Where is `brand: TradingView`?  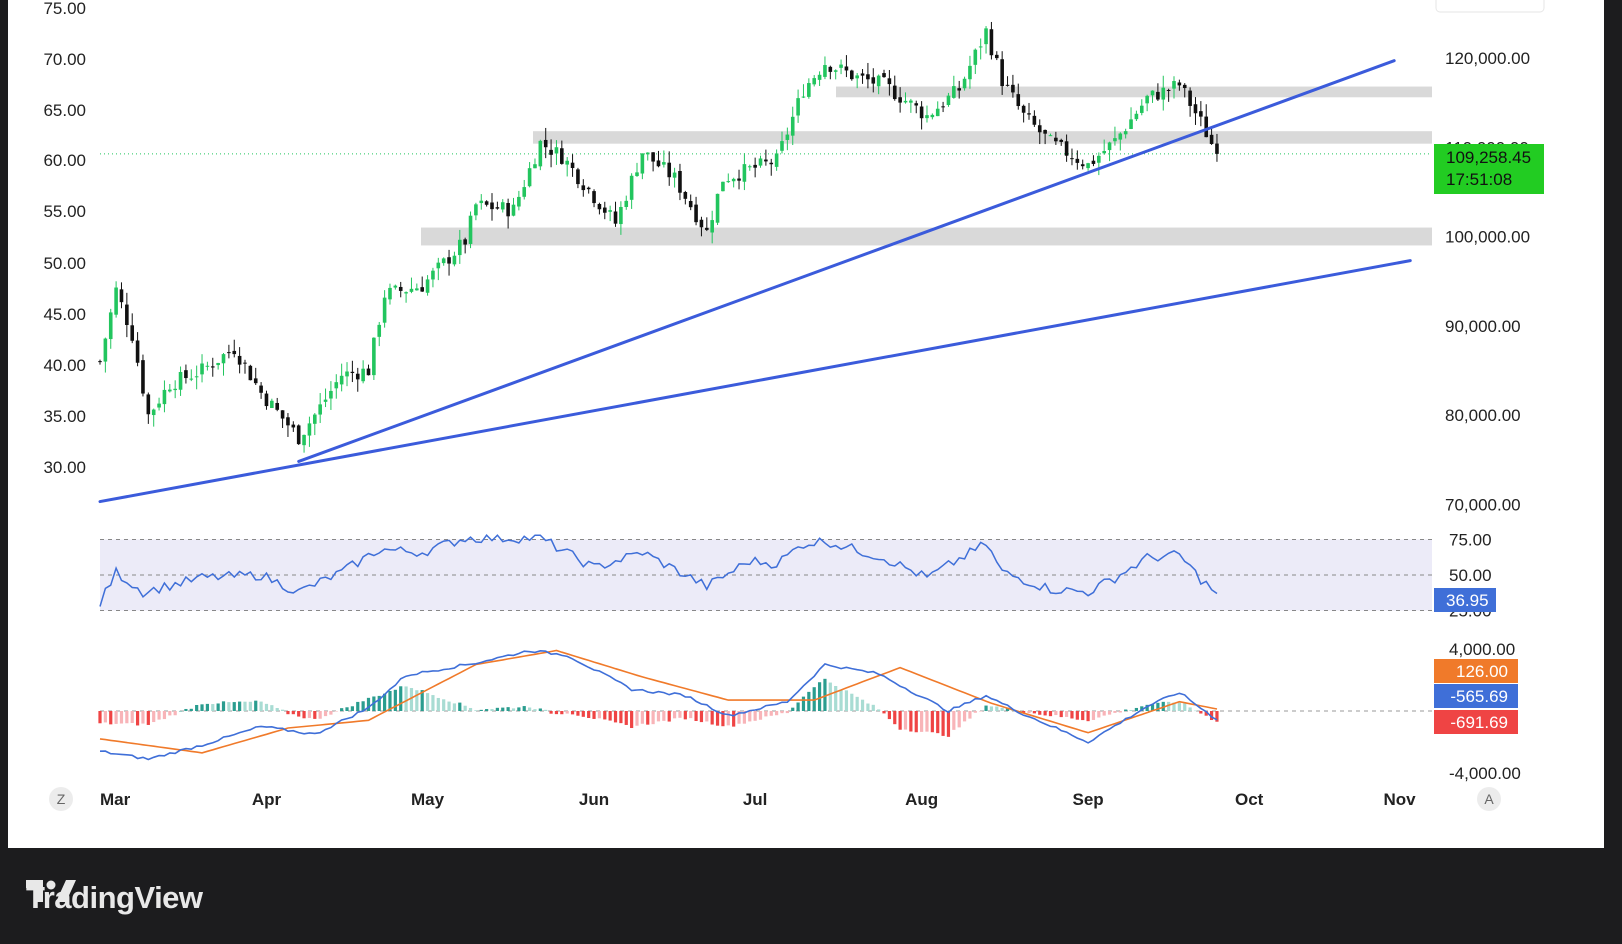
brand: TradingView is located at coordinates (114, 898).